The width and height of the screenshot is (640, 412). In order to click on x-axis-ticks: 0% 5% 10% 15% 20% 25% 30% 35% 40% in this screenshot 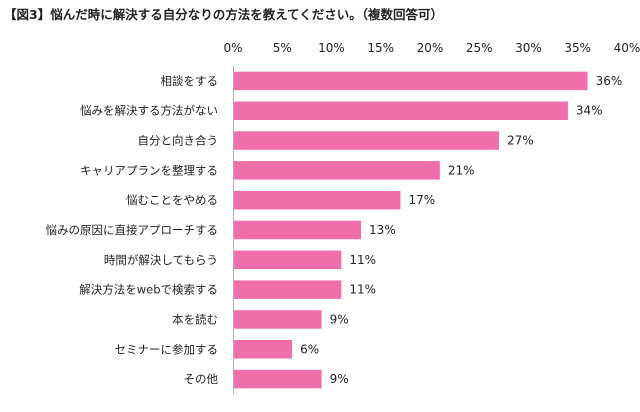, I will do `click(431, 48)`.